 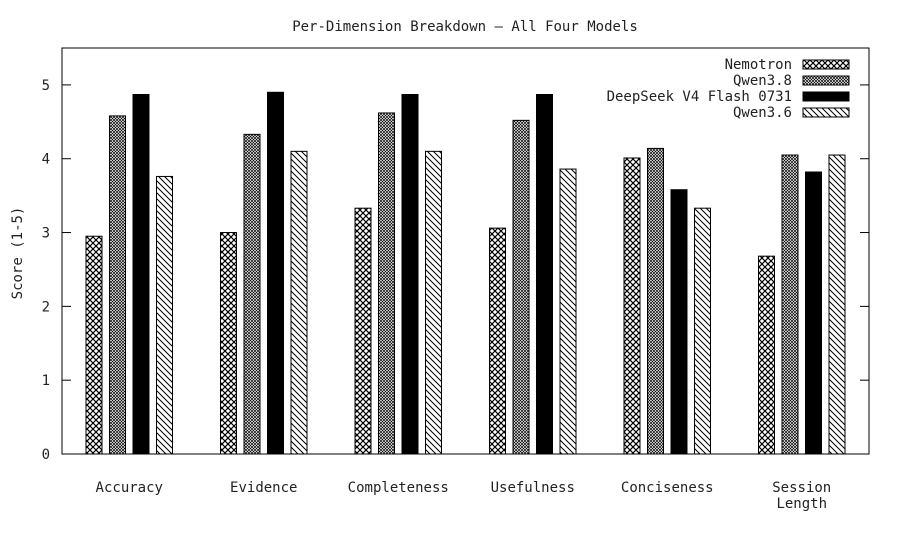 What do you see at coordinates (758, 65) in the screenshot?
I see `legend-label: Nemotron` at bounding box center [758, 65].